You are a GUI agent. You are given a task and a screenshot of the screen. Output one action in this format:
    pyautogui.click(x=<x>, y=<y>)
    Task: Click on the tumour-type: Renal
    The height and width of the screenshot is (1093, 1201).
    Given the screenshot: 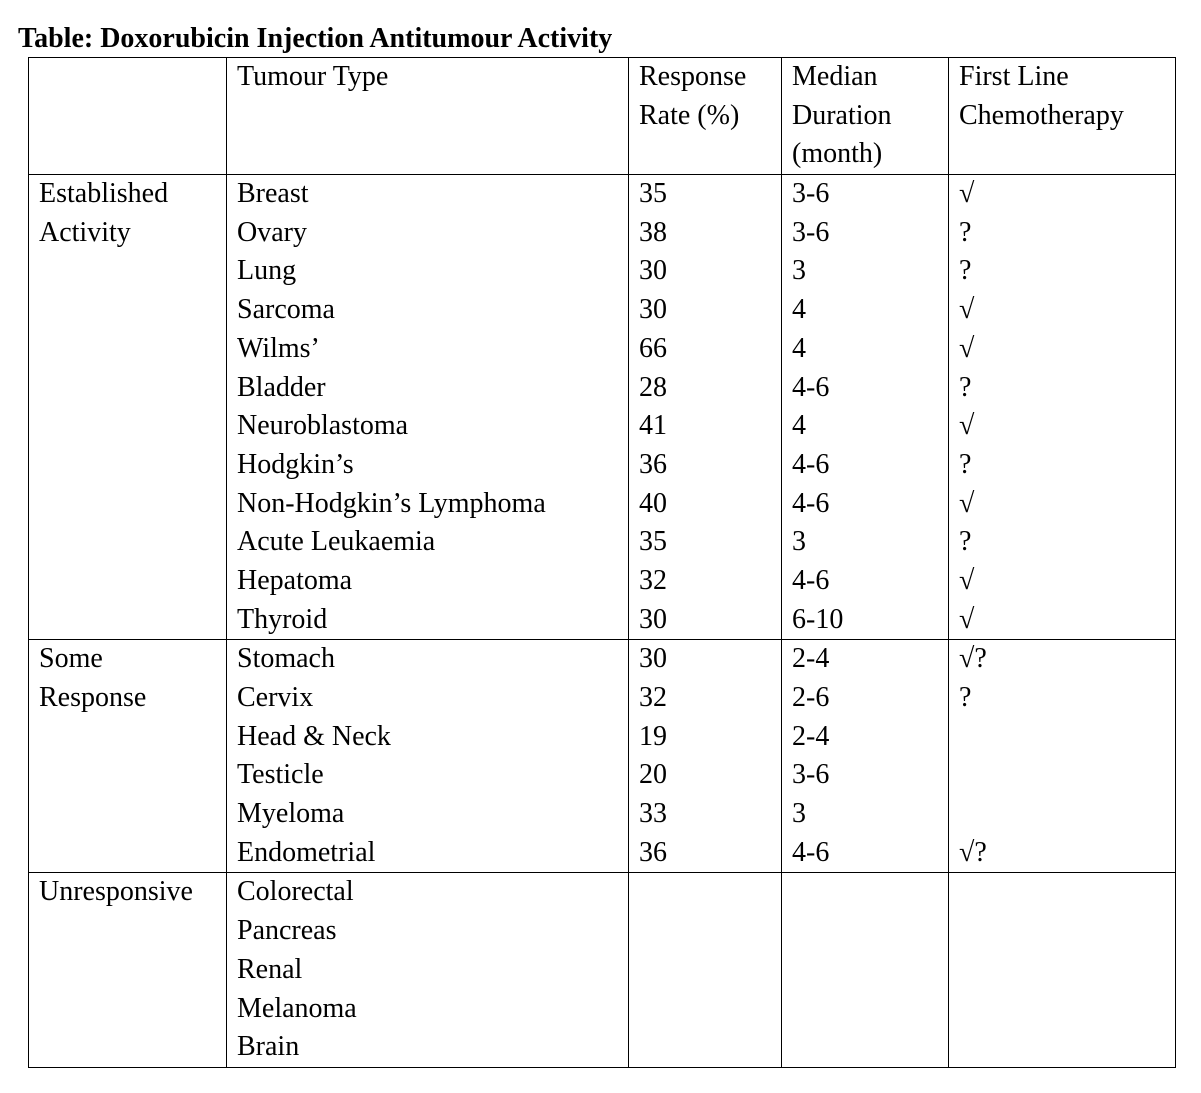 What is the action you would take?
    pyautogui.click(x=270, y=969)
    